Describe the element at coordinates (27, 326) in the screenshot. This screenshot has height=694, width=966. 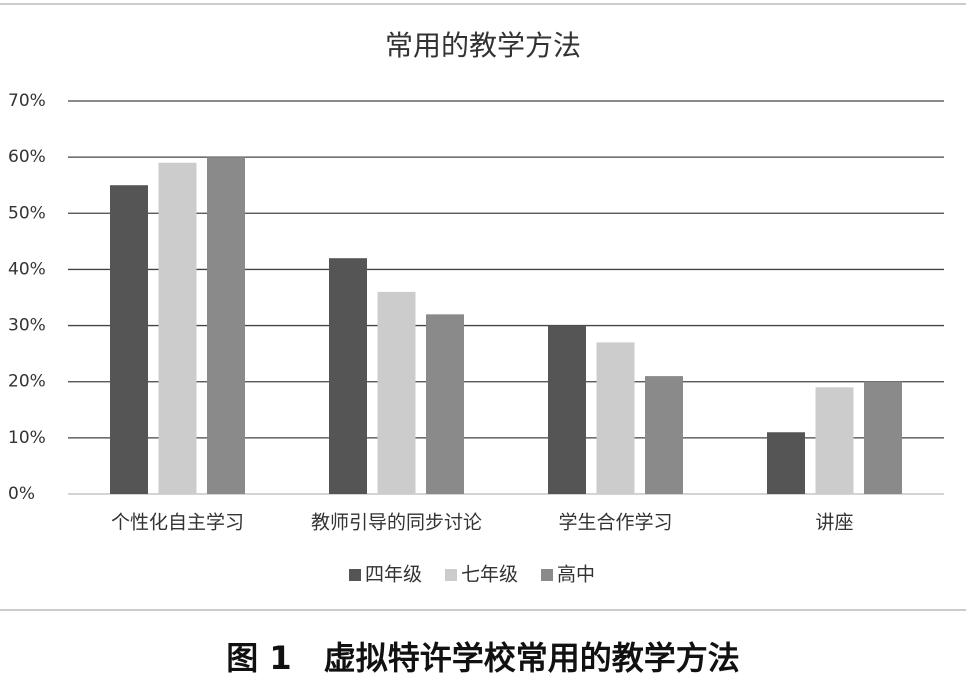
I see `y-tick-label: 30%` at that location.